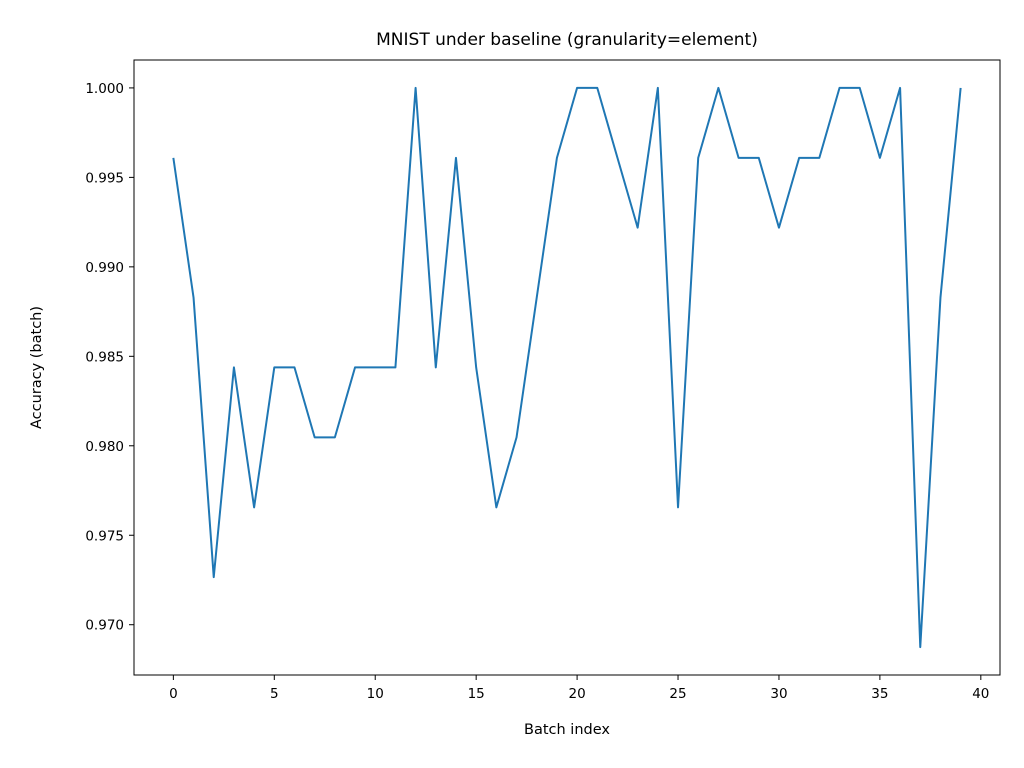 This screenshot has width=1024, height=768. I want to click on y-tick-label: 1.000, so click(104, 89).